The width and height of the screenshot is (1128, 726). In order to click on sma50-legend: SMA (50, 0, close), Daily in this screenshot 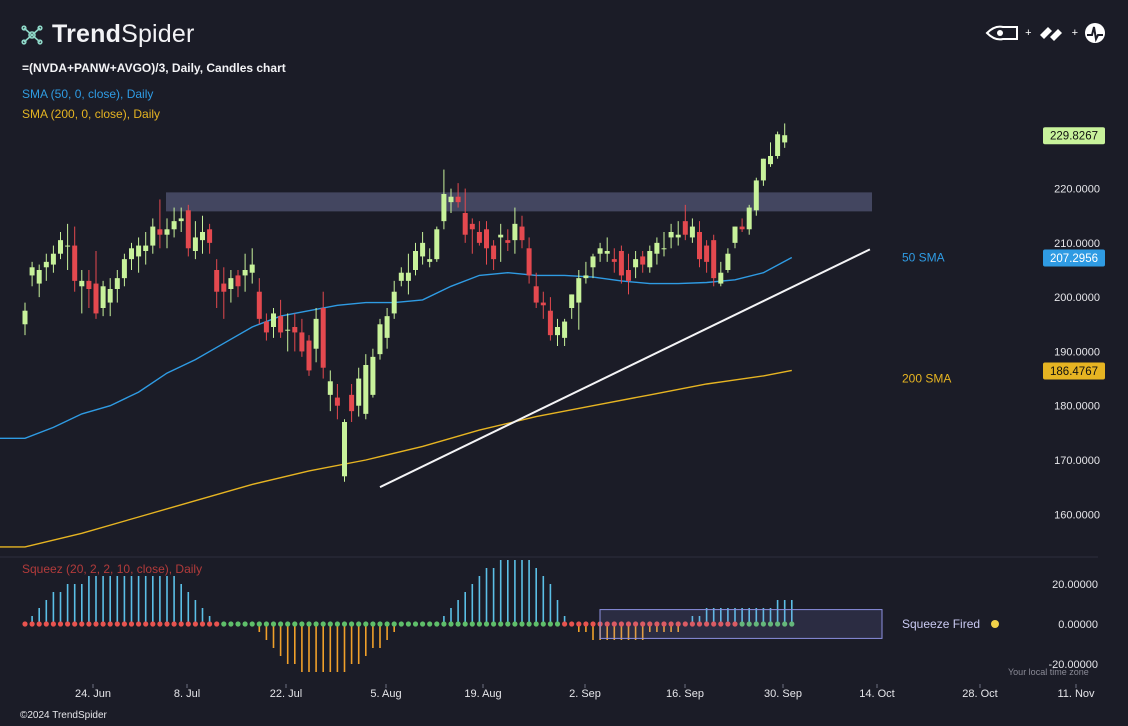, I will do `click(88, 94)`.